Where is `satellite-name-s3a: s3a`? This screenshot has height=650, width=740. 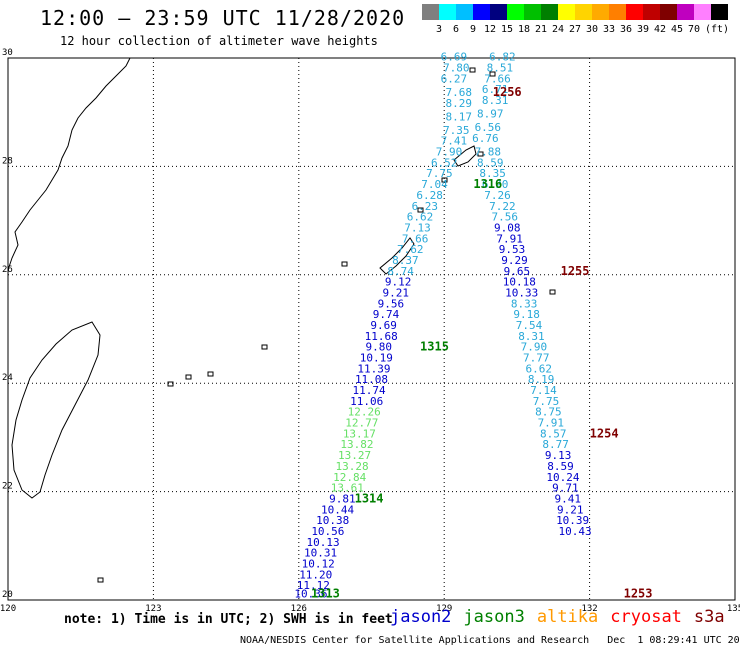
satellite-name-s3a: s3a is located at coordinates (709, 617).